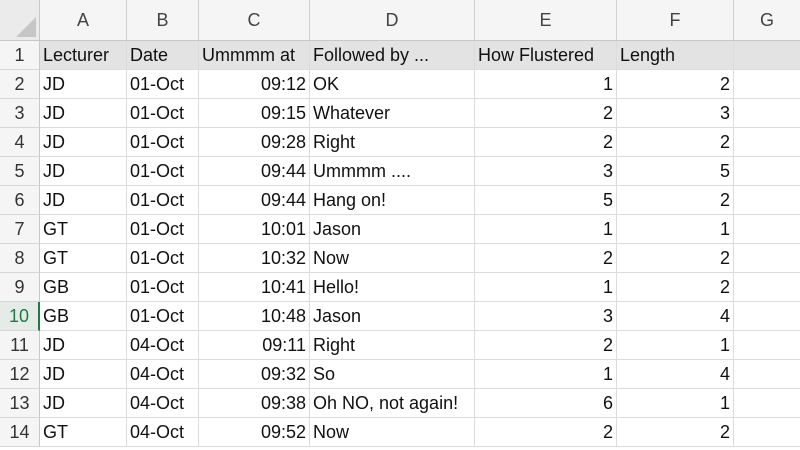 This screenshot has height=450, width=800. What do you see at coordinates (254, 142) in the screenshot?
I see `table-cell-time: 09:28` at bounding box center [254, 142].